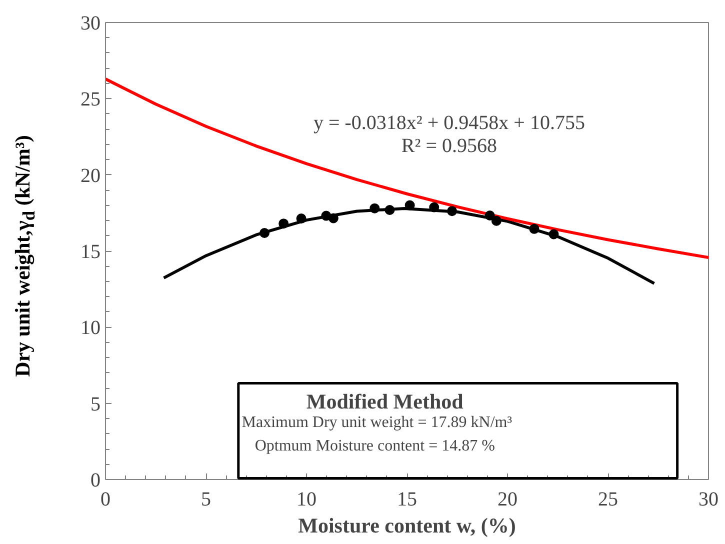  What do you see at coordinates (374, 445) in the screenshot?
I see `annotation: Optmum Moisture content = 14.87 %` at bounding box center [374, 445].